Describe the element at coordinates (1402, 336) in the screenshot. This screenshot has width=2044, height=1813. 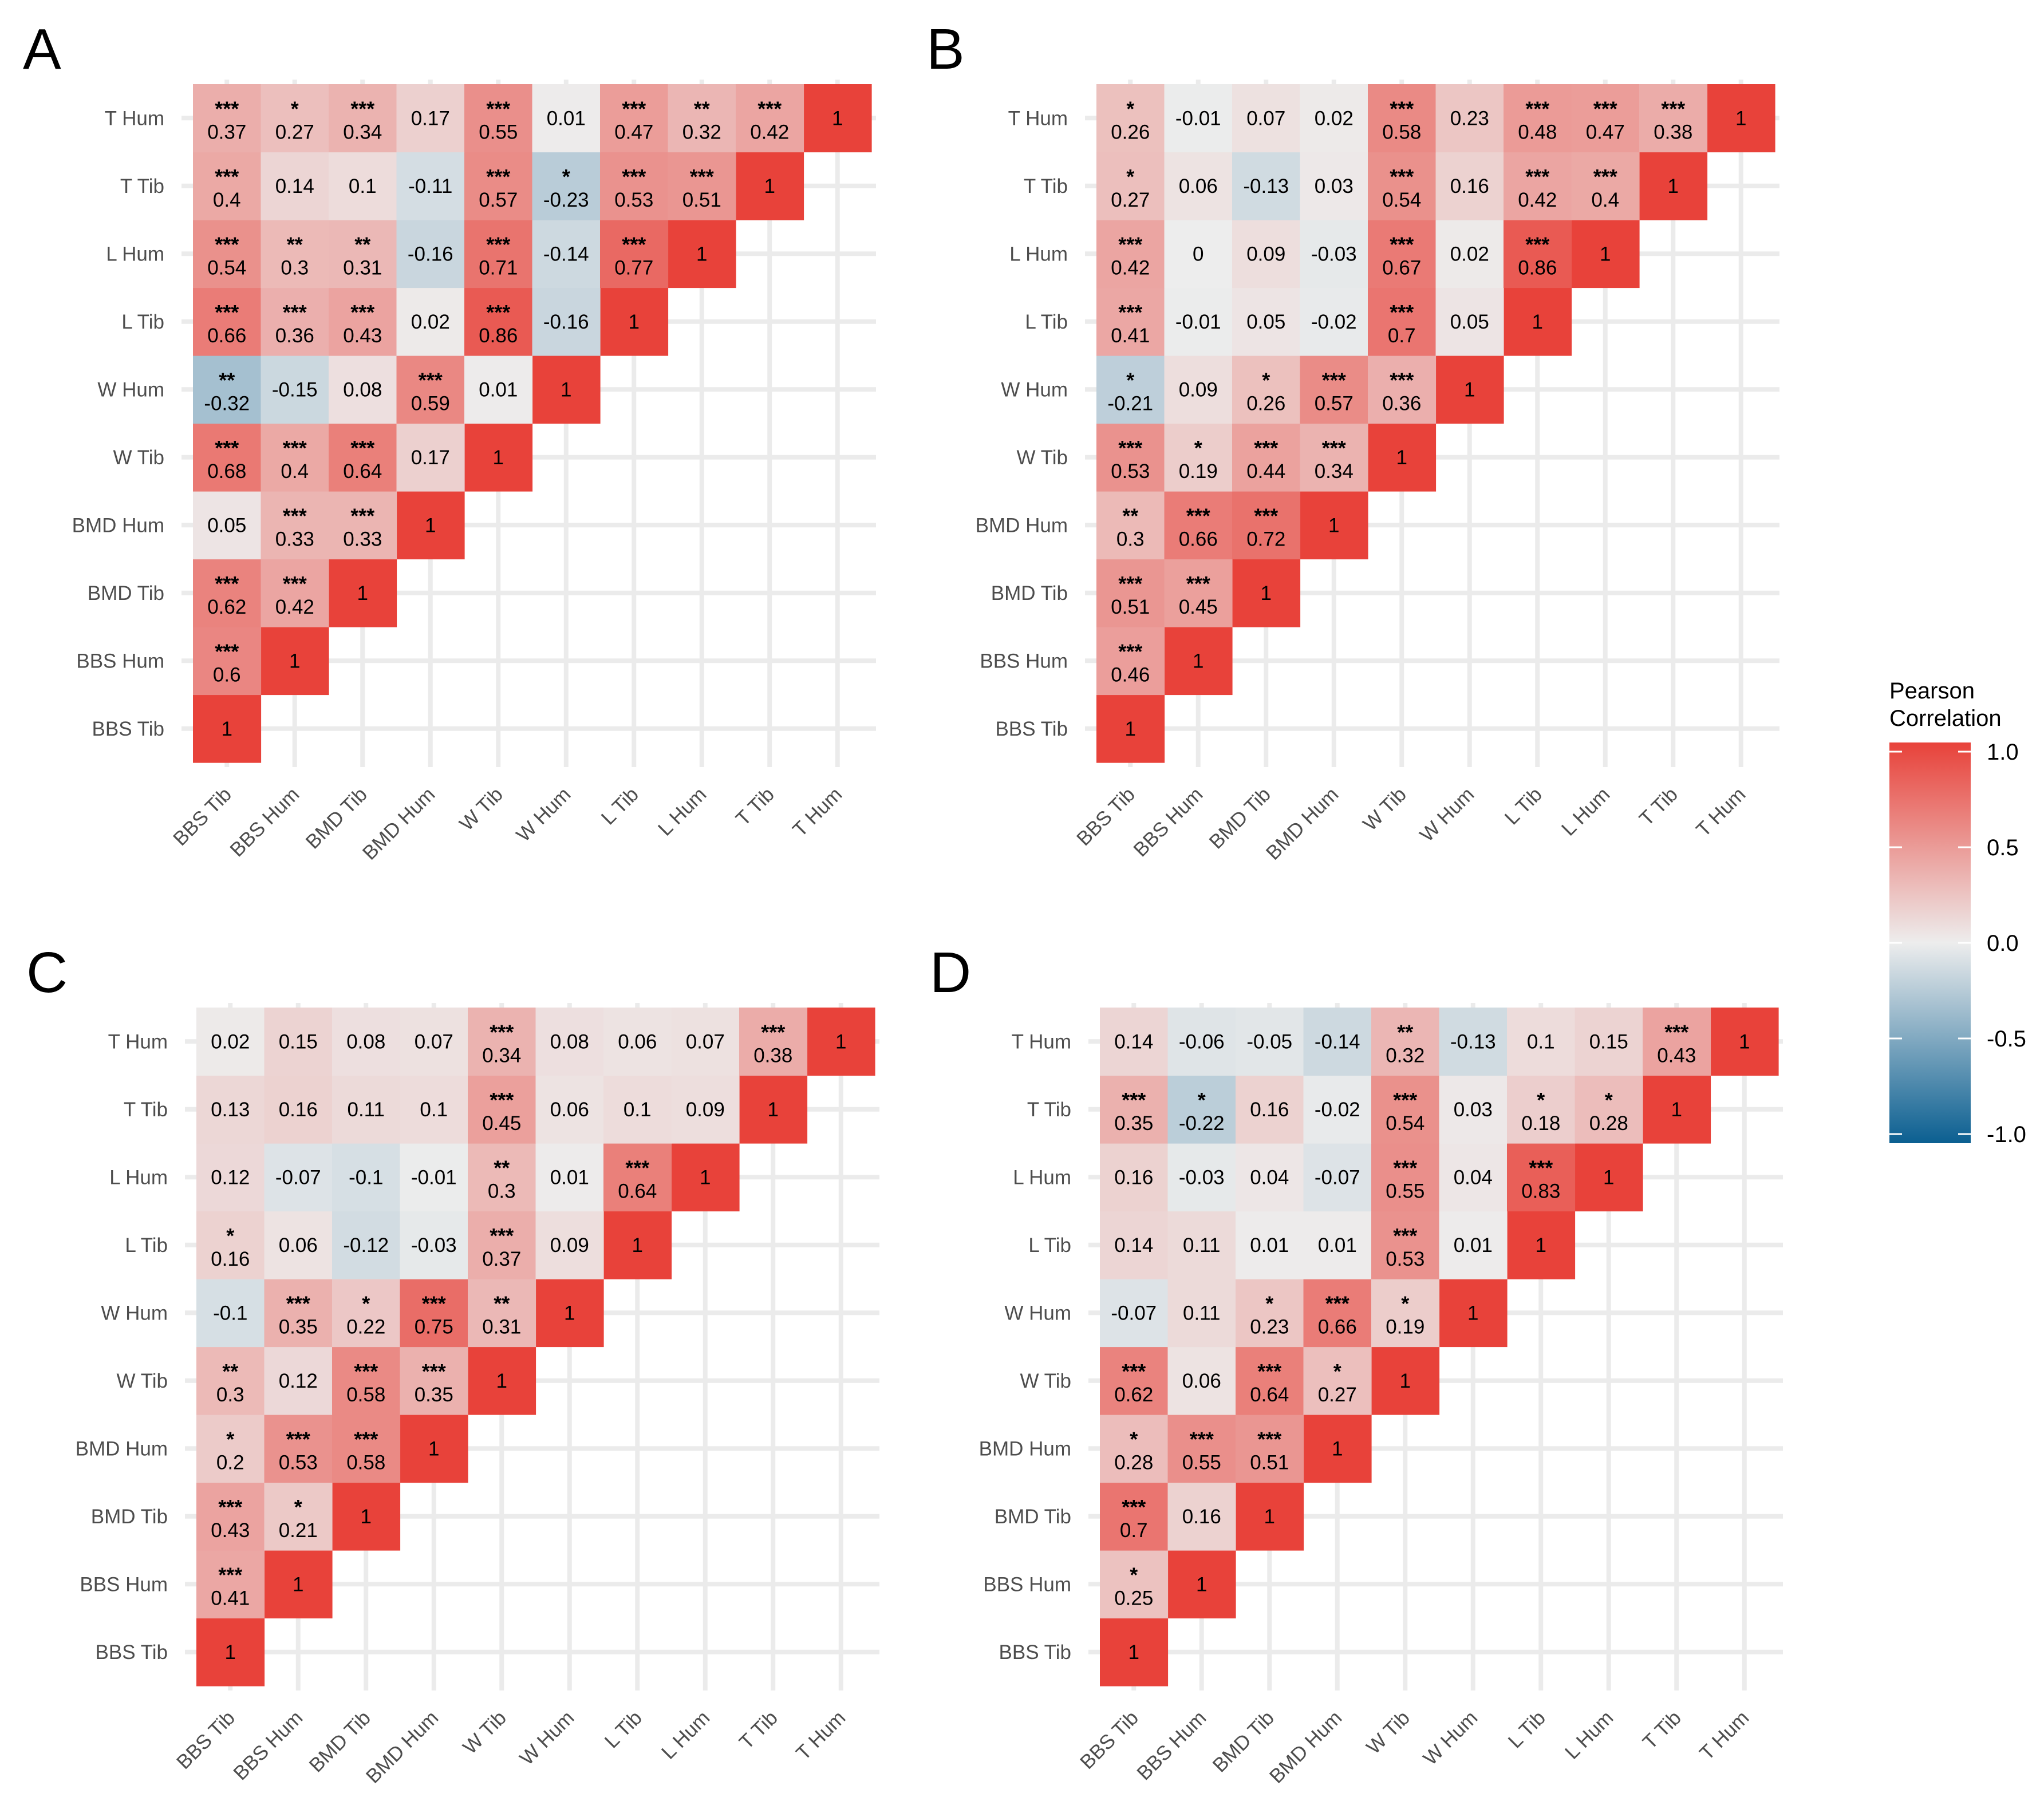
I see `cell-value-label: 0.7` at that location.